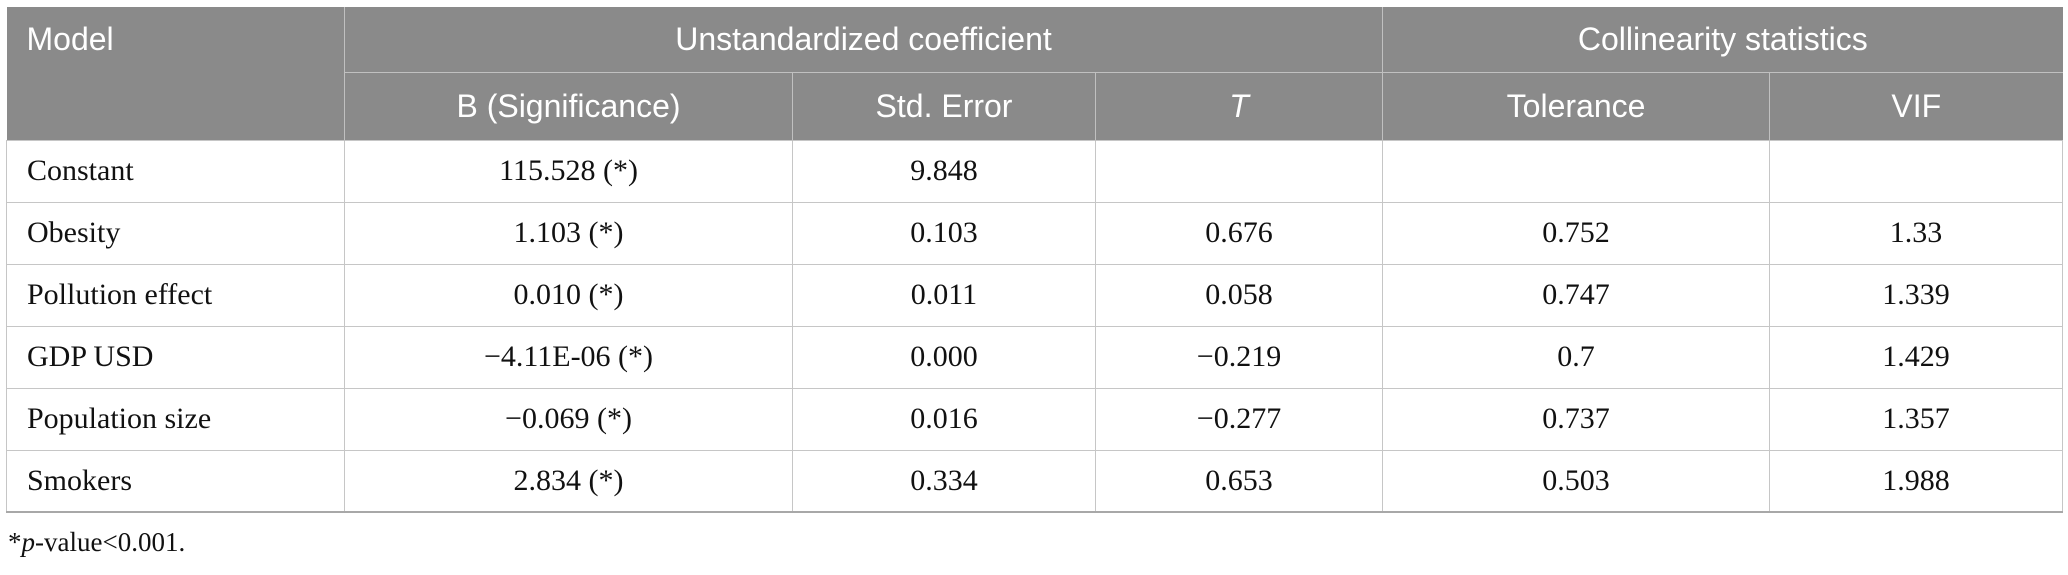  What do you see at coordinates (568, 481) in the screenshot?
I see `cell-b: 2.834 (*)` at bounding box center [568, 481].